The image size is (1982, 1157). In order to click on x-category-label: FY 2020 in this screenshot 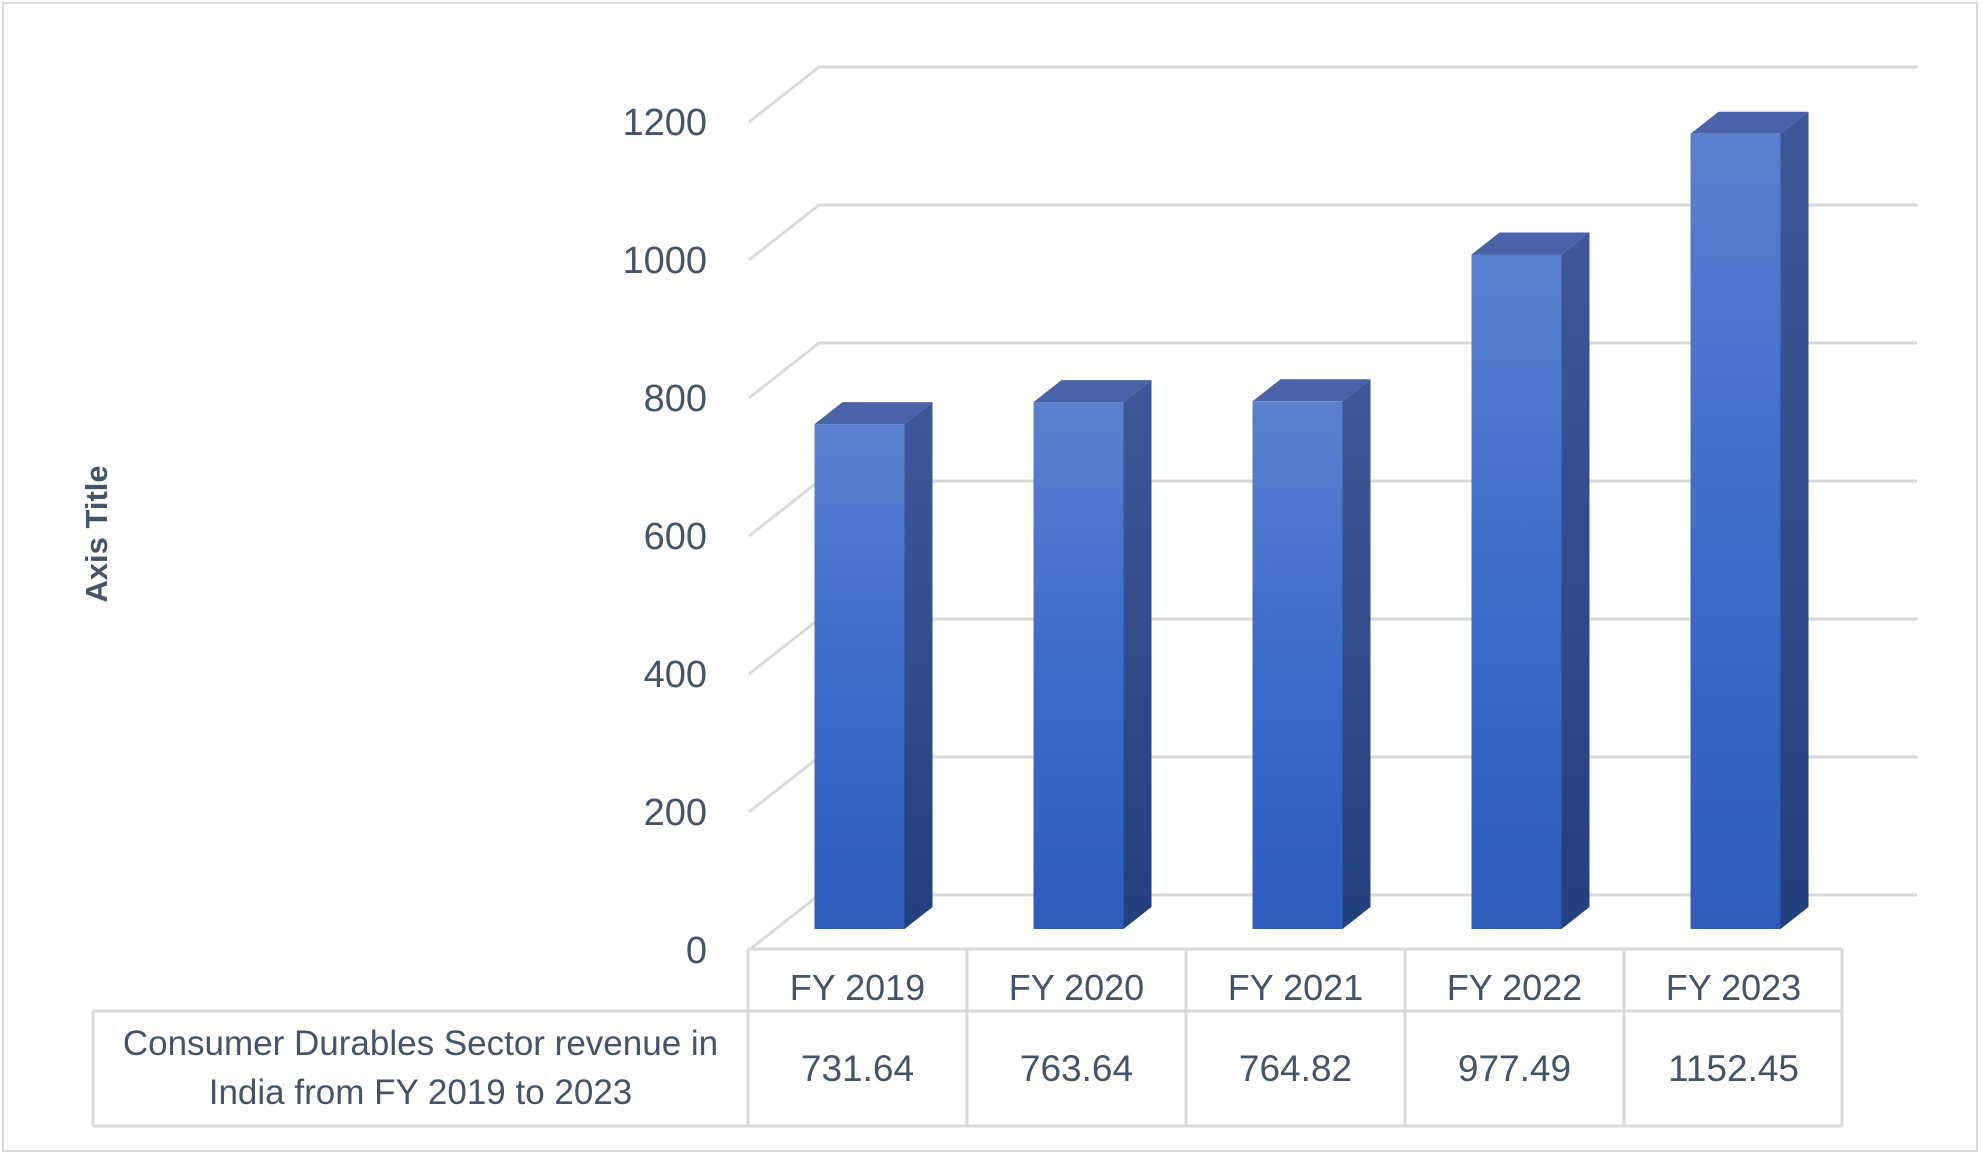, I will do `click(1076, 987)`.